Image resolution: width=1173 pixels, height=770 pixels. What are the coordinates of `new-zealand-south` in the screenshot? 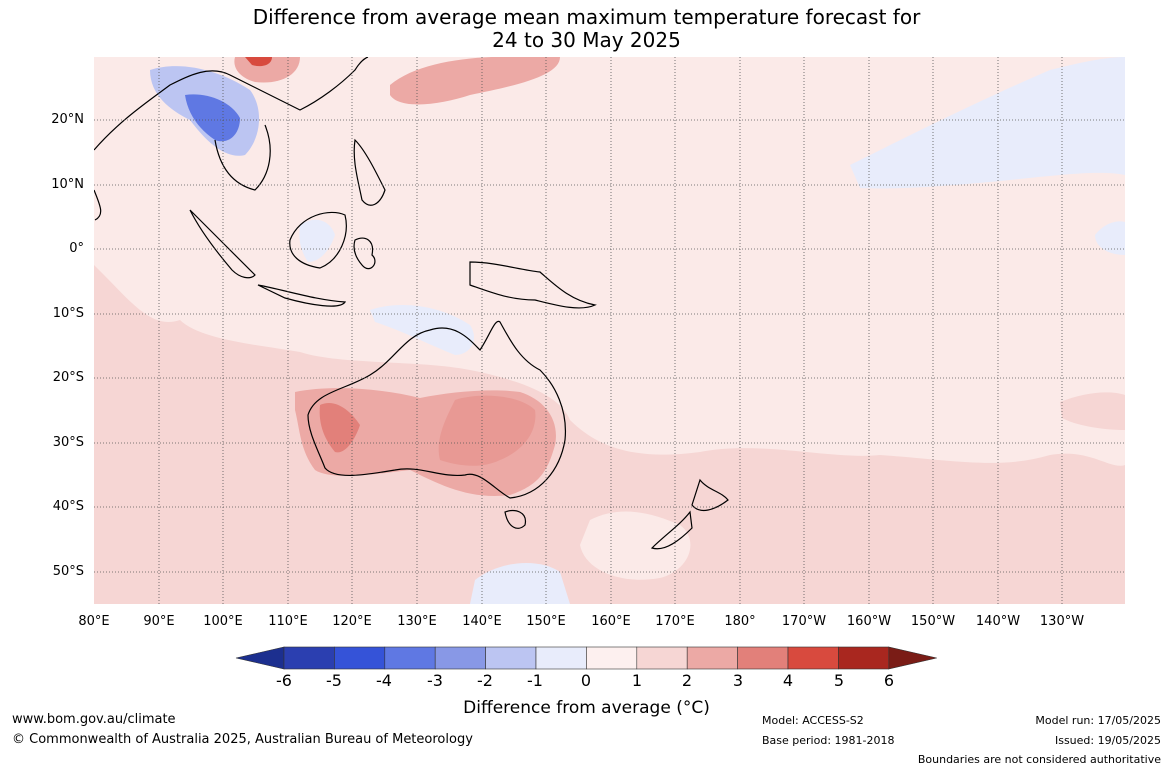 It's located at (671, 530).